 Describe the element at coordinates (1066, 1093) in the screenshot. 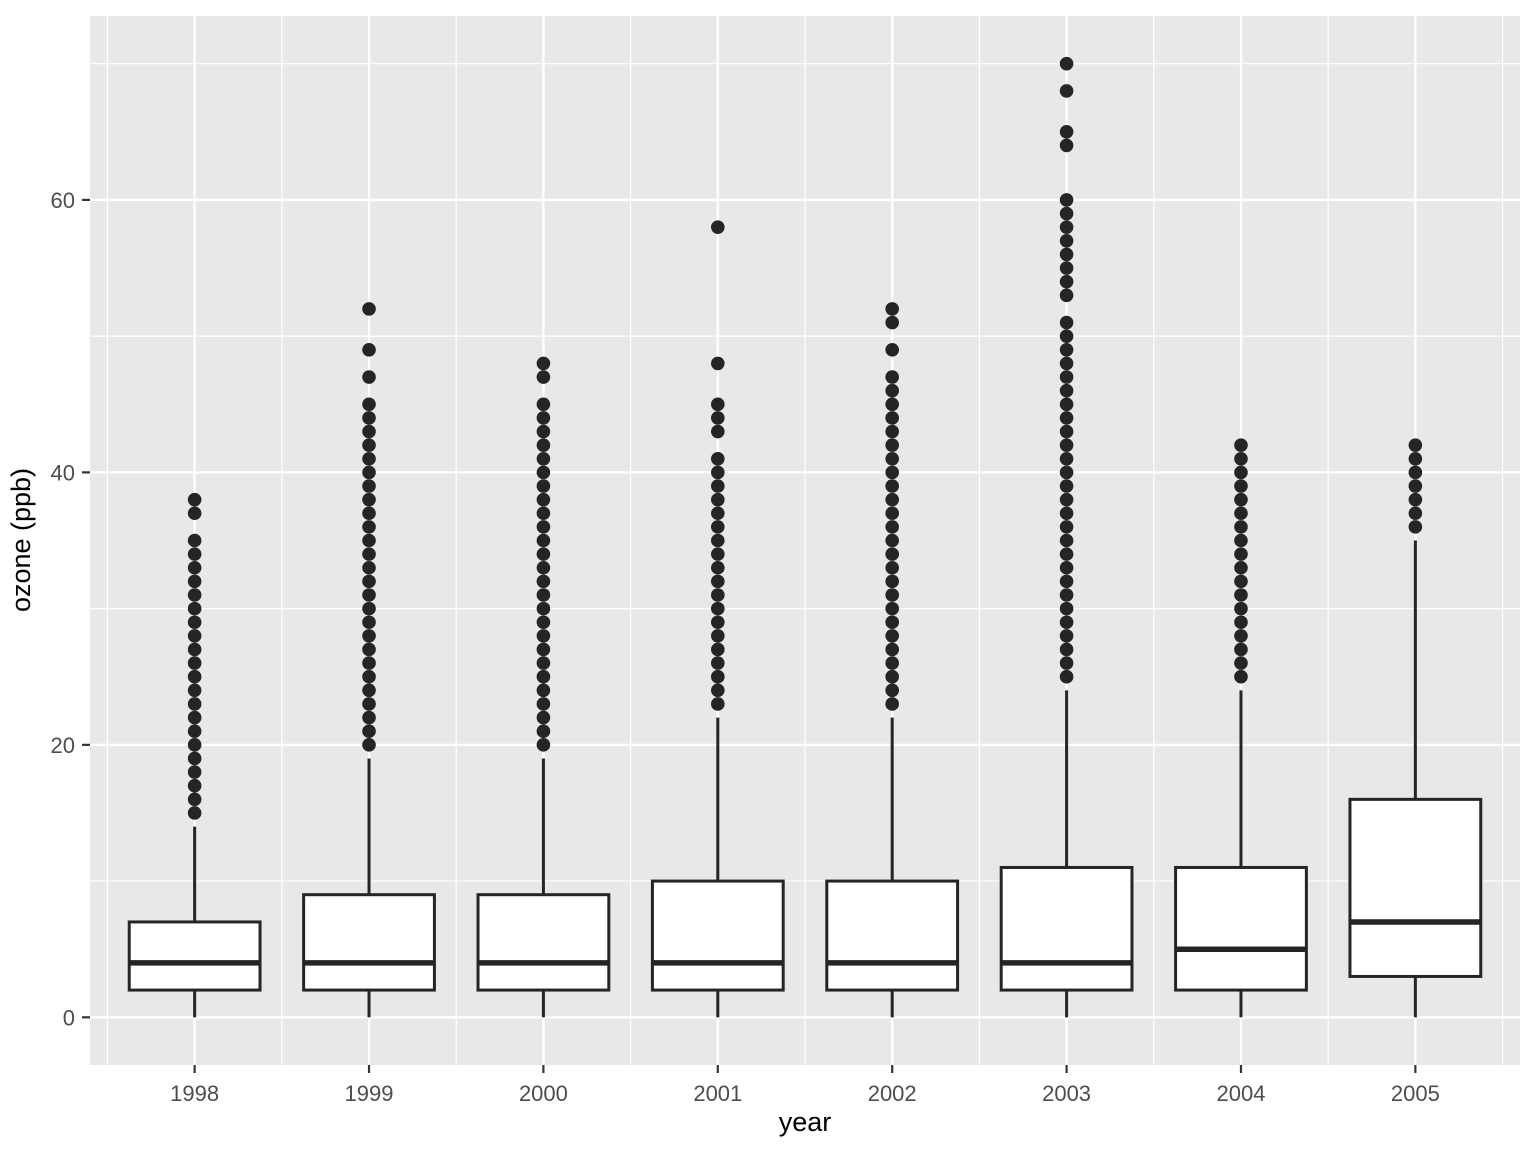

I see `x-tick-label: 2003` at that location.